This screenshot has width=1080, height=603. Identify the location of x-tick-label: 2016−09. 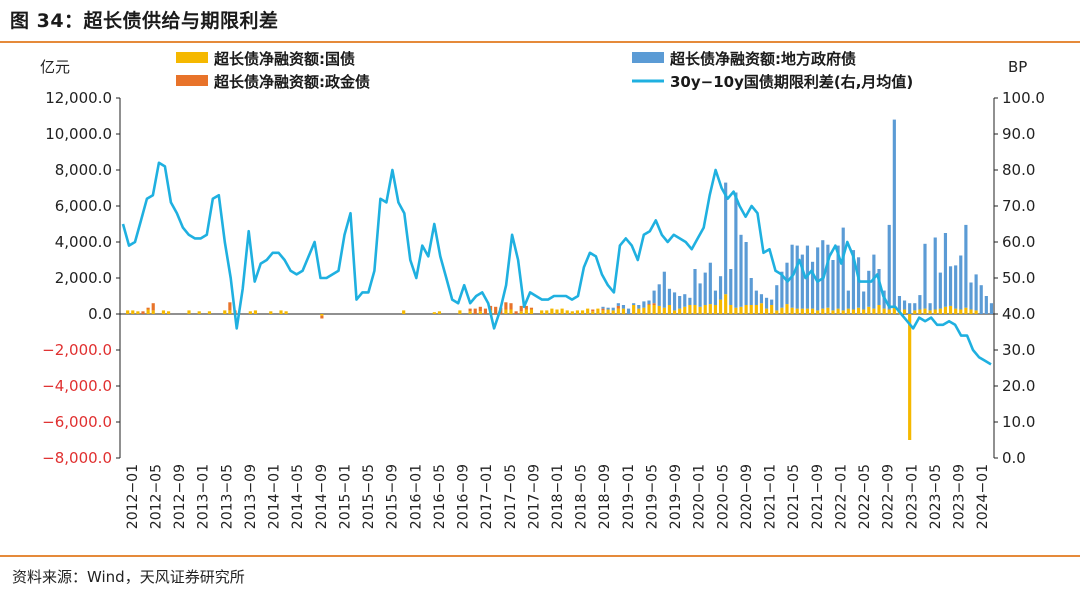
(464, 496).